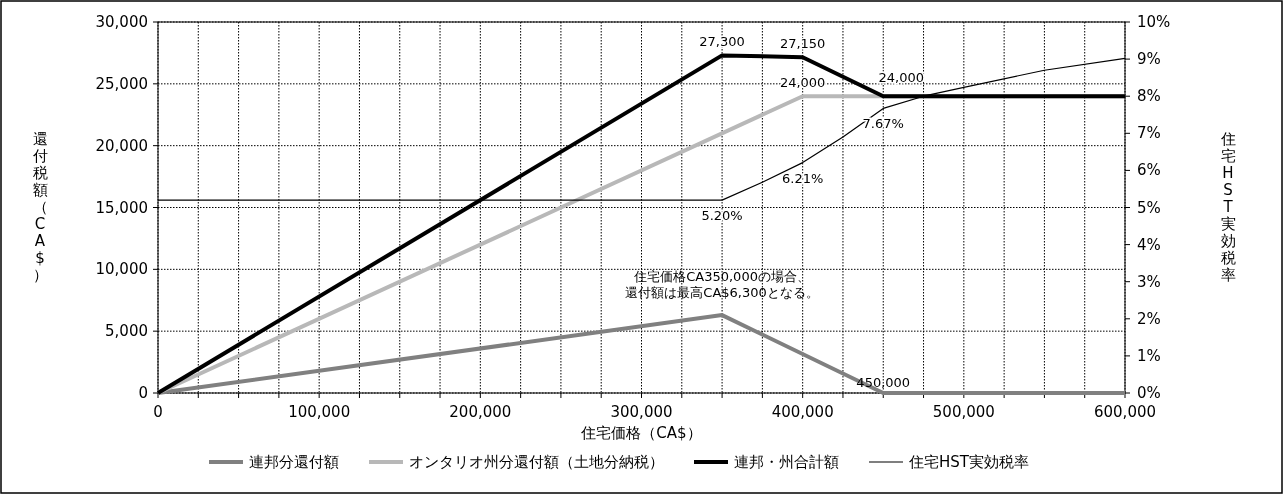 The width and height of the screenshot is (1283, 494). Describe the element at coordinates (802, 412) in the screenshot. I see `x-tick-label: 400,000` at that location.